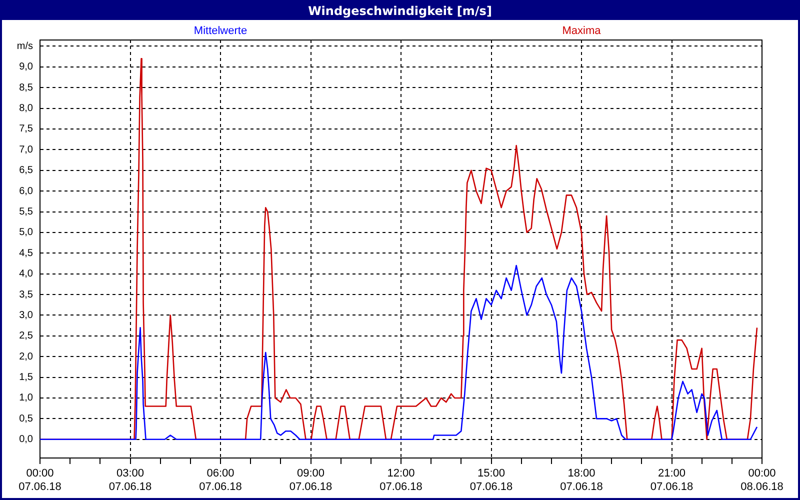 The width and height of the screenshot is (800, 500). Describe the element at coordinates (26, 129) in the screenshot. I see `y-tick-label: 7,5` at that location.